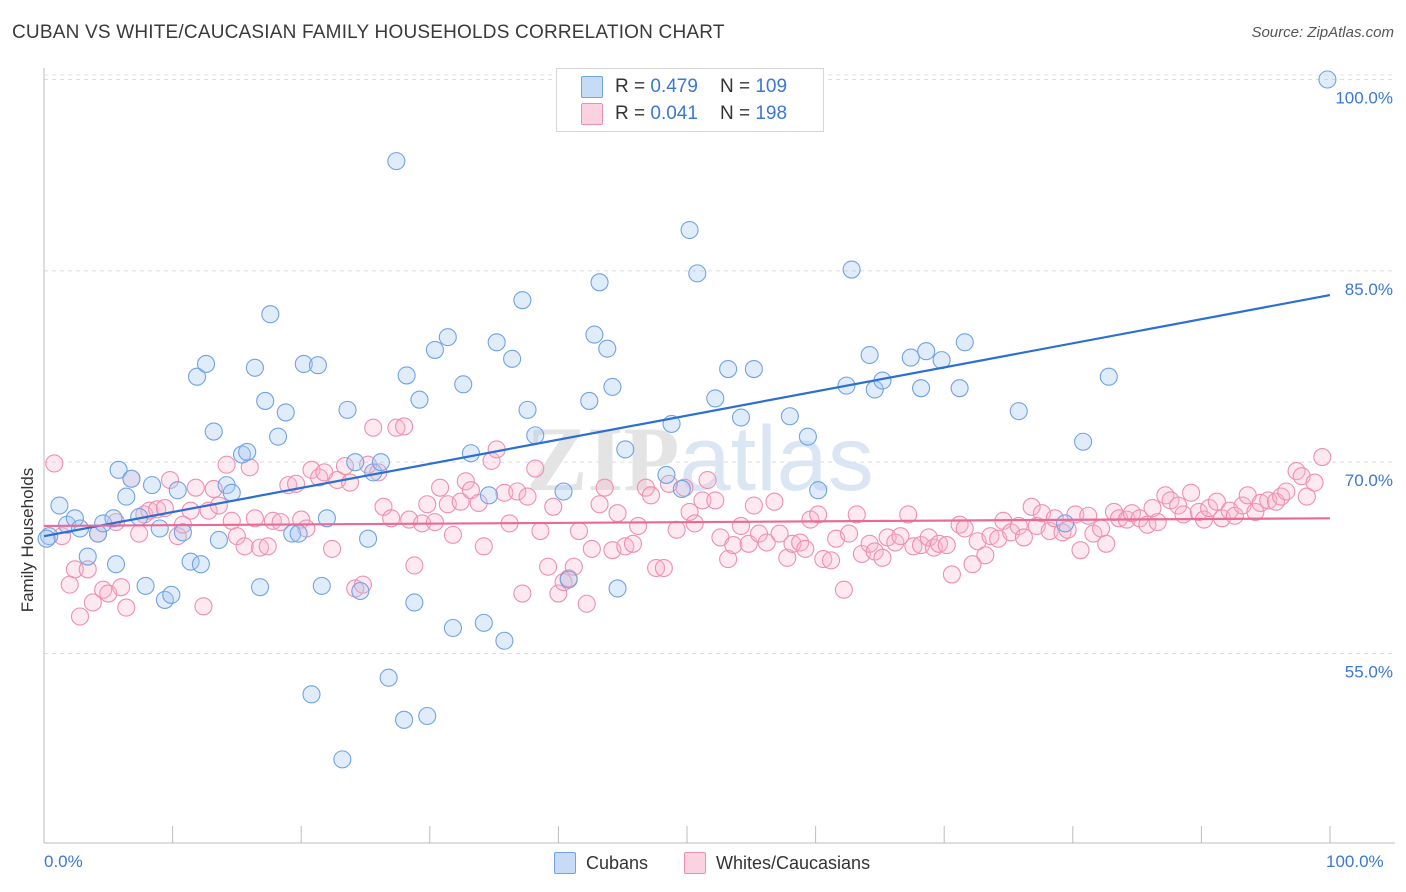  Describe the element at coordinates (63, 861) in the screenshot. I see `x-tick-label-min: 0.0%` at that location.